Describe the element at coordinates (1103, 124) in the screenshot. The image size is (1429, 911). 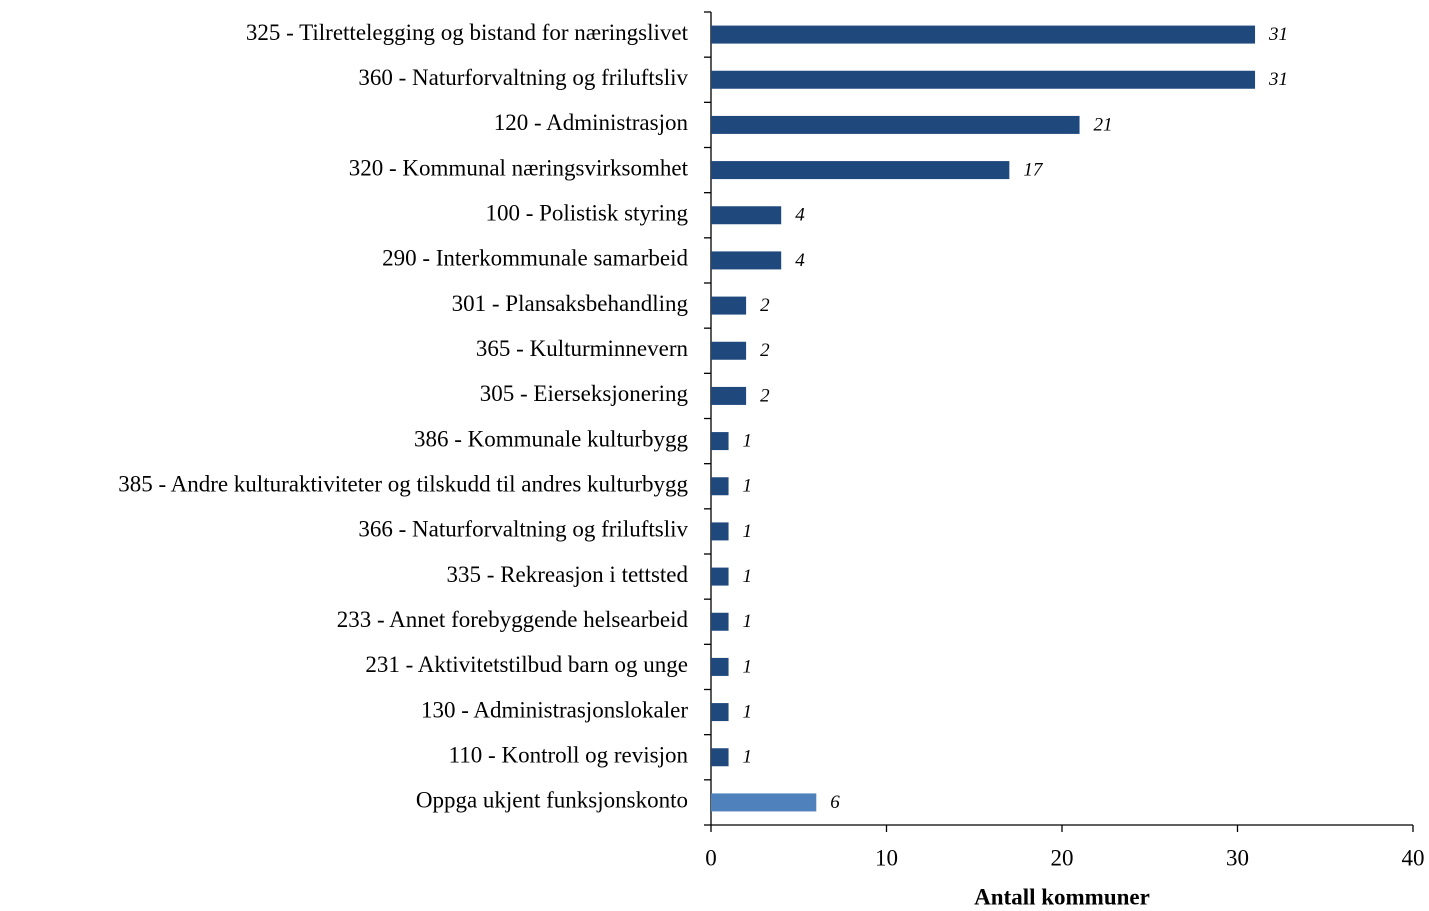
I see `value-label: 21` at that location.